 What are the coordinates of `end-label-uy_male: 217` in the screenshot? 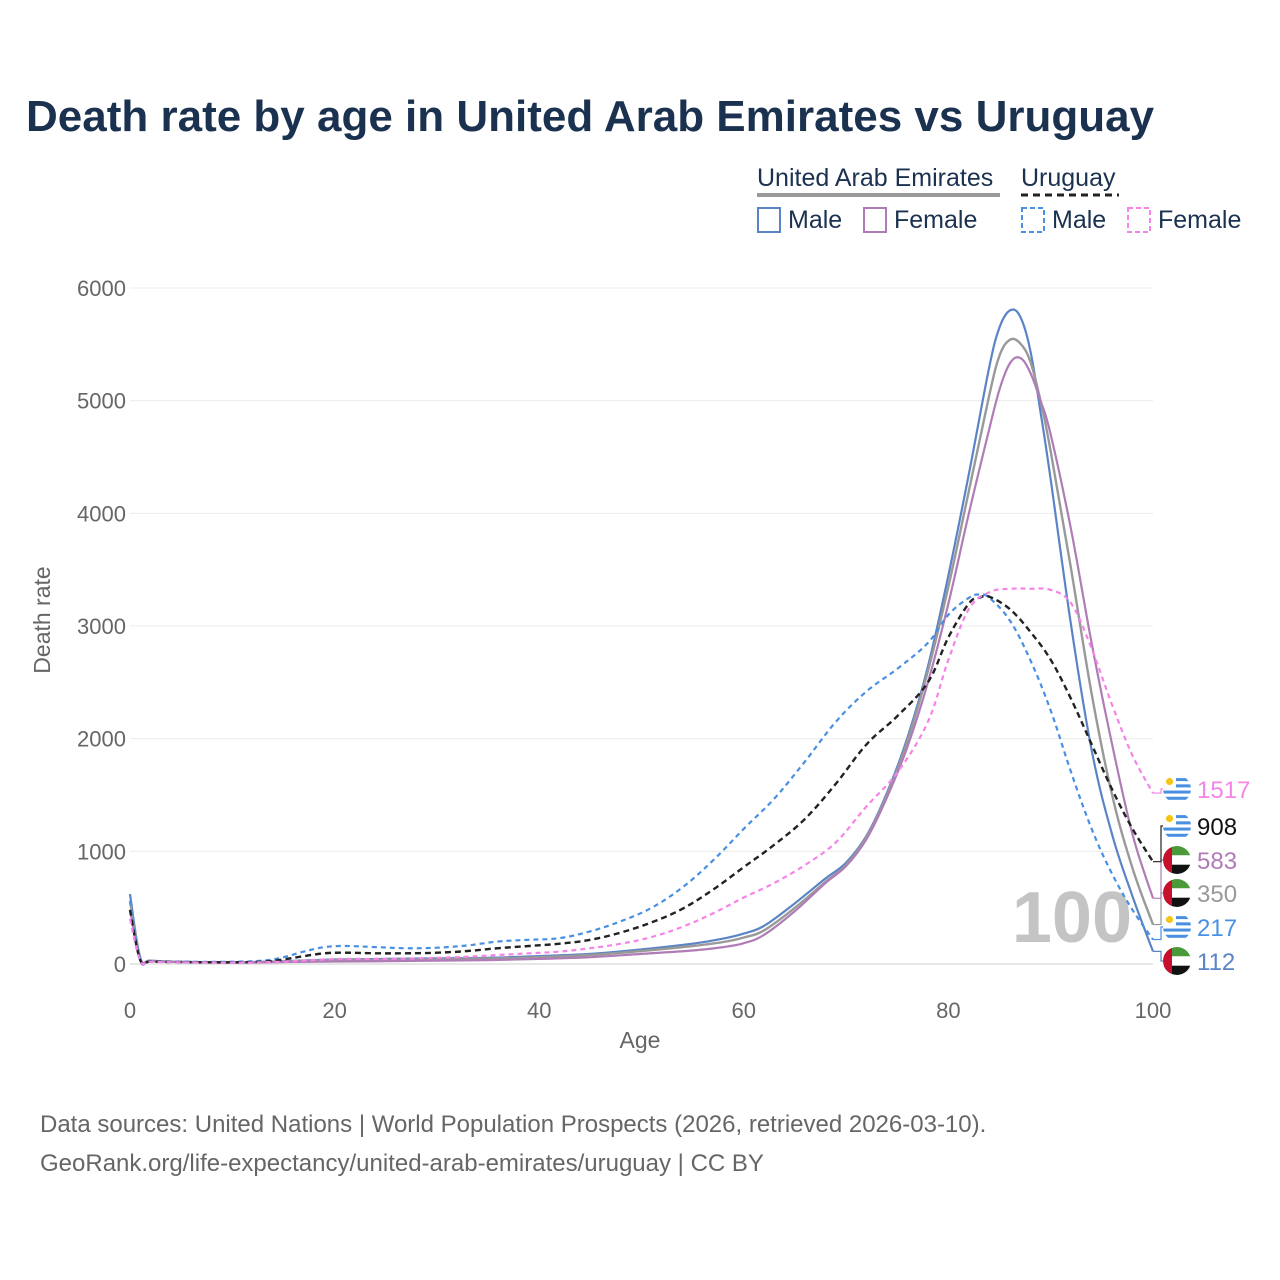 It's located at (1217, 928).